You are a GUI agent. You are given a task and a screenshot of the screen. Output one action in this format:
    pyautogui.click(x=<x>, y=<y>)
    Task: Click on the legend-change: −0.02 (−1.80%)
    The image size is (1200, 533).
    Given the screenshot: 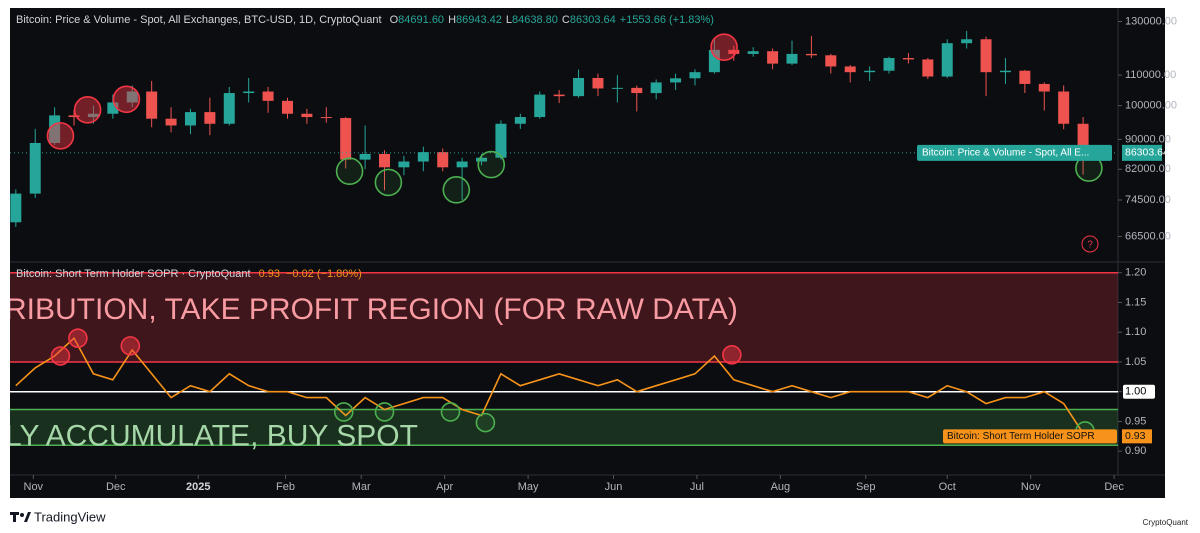 What is the action you would take?
    pyautogui.click(x=324, y=274)
    